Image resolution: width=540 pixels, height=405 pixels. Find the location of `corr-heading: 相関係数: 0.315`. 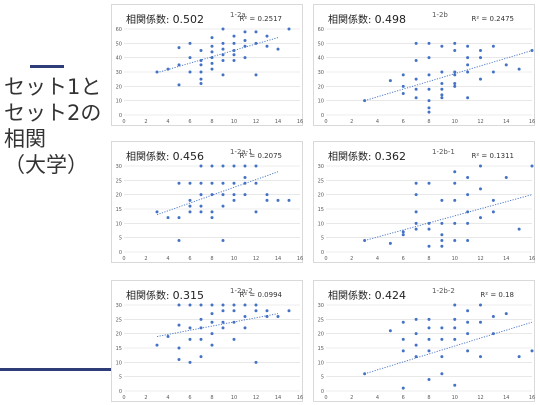

corr-heading: 相関係数: 0.315 is located at coordinates (165, 294).